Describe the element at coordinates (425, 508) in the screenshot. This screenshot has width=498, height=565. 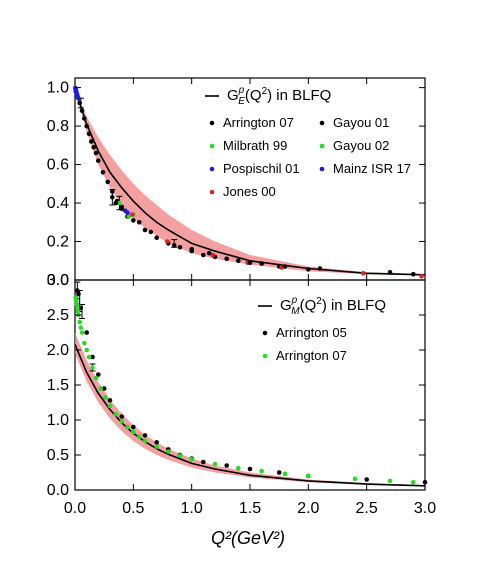
I see `x-tick-label: 3.0` at that location.